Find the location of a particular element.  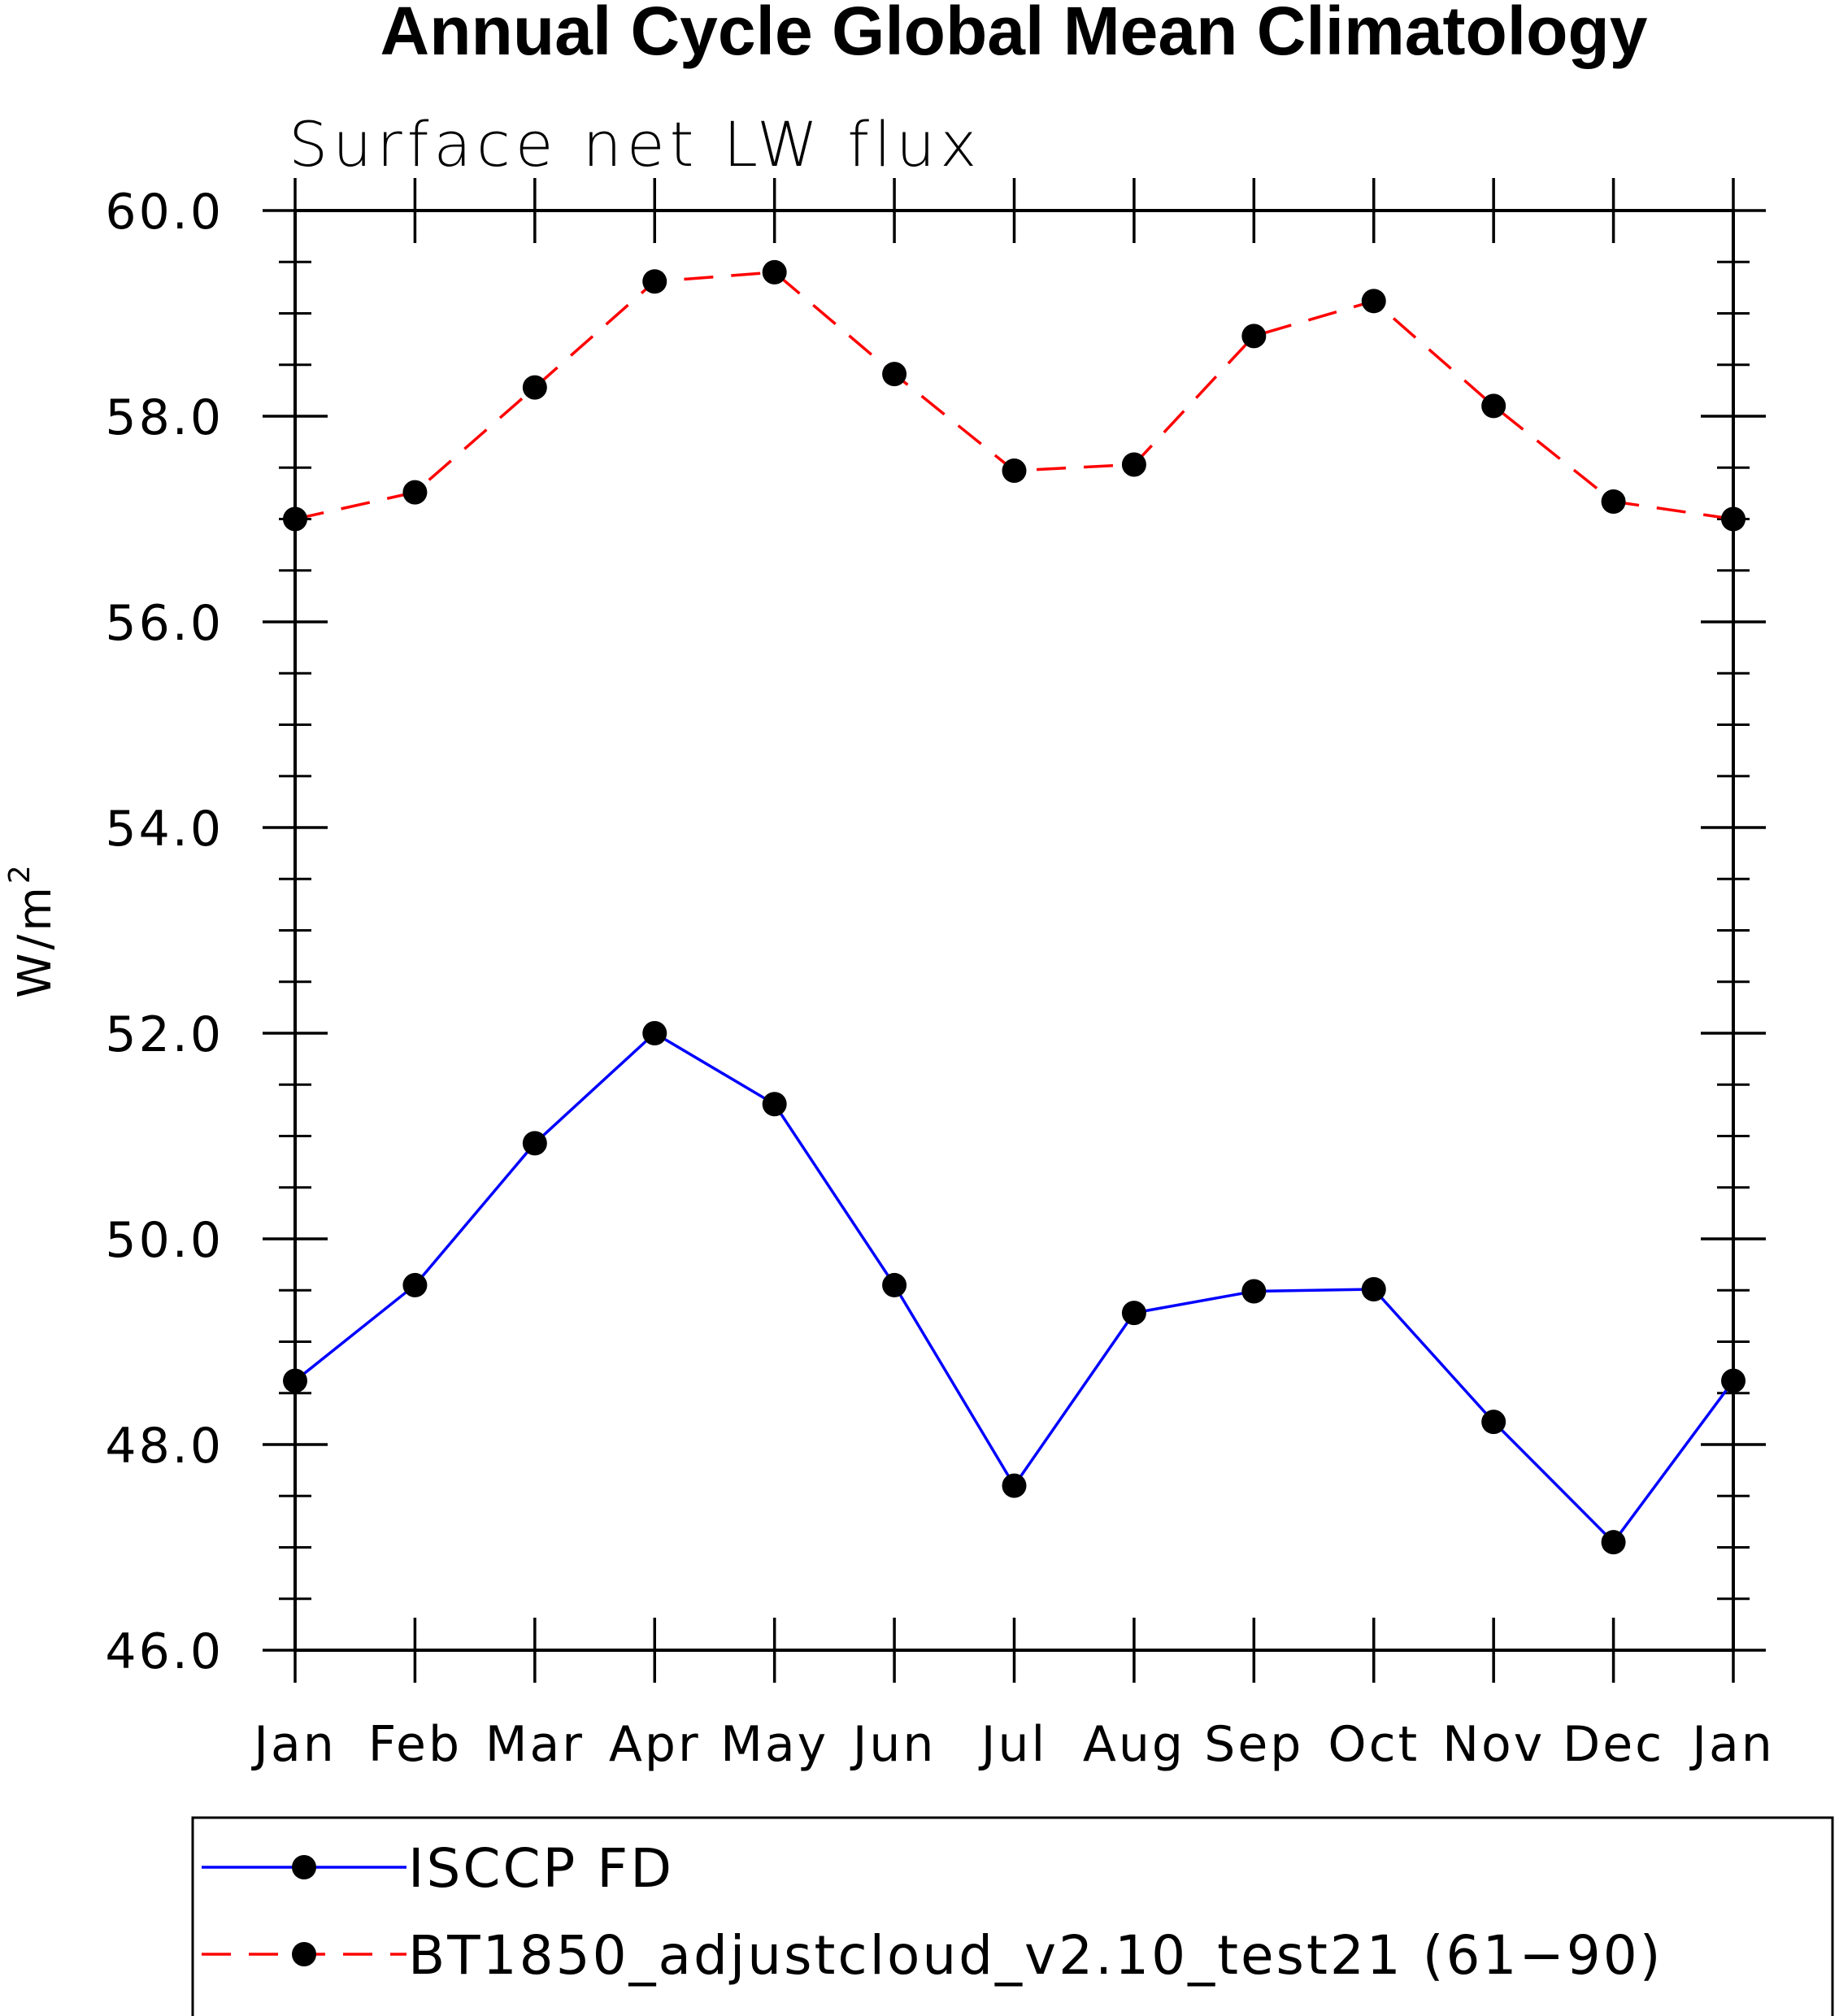

x-tick-label: Jul is located at coordinates (1013, 1745).